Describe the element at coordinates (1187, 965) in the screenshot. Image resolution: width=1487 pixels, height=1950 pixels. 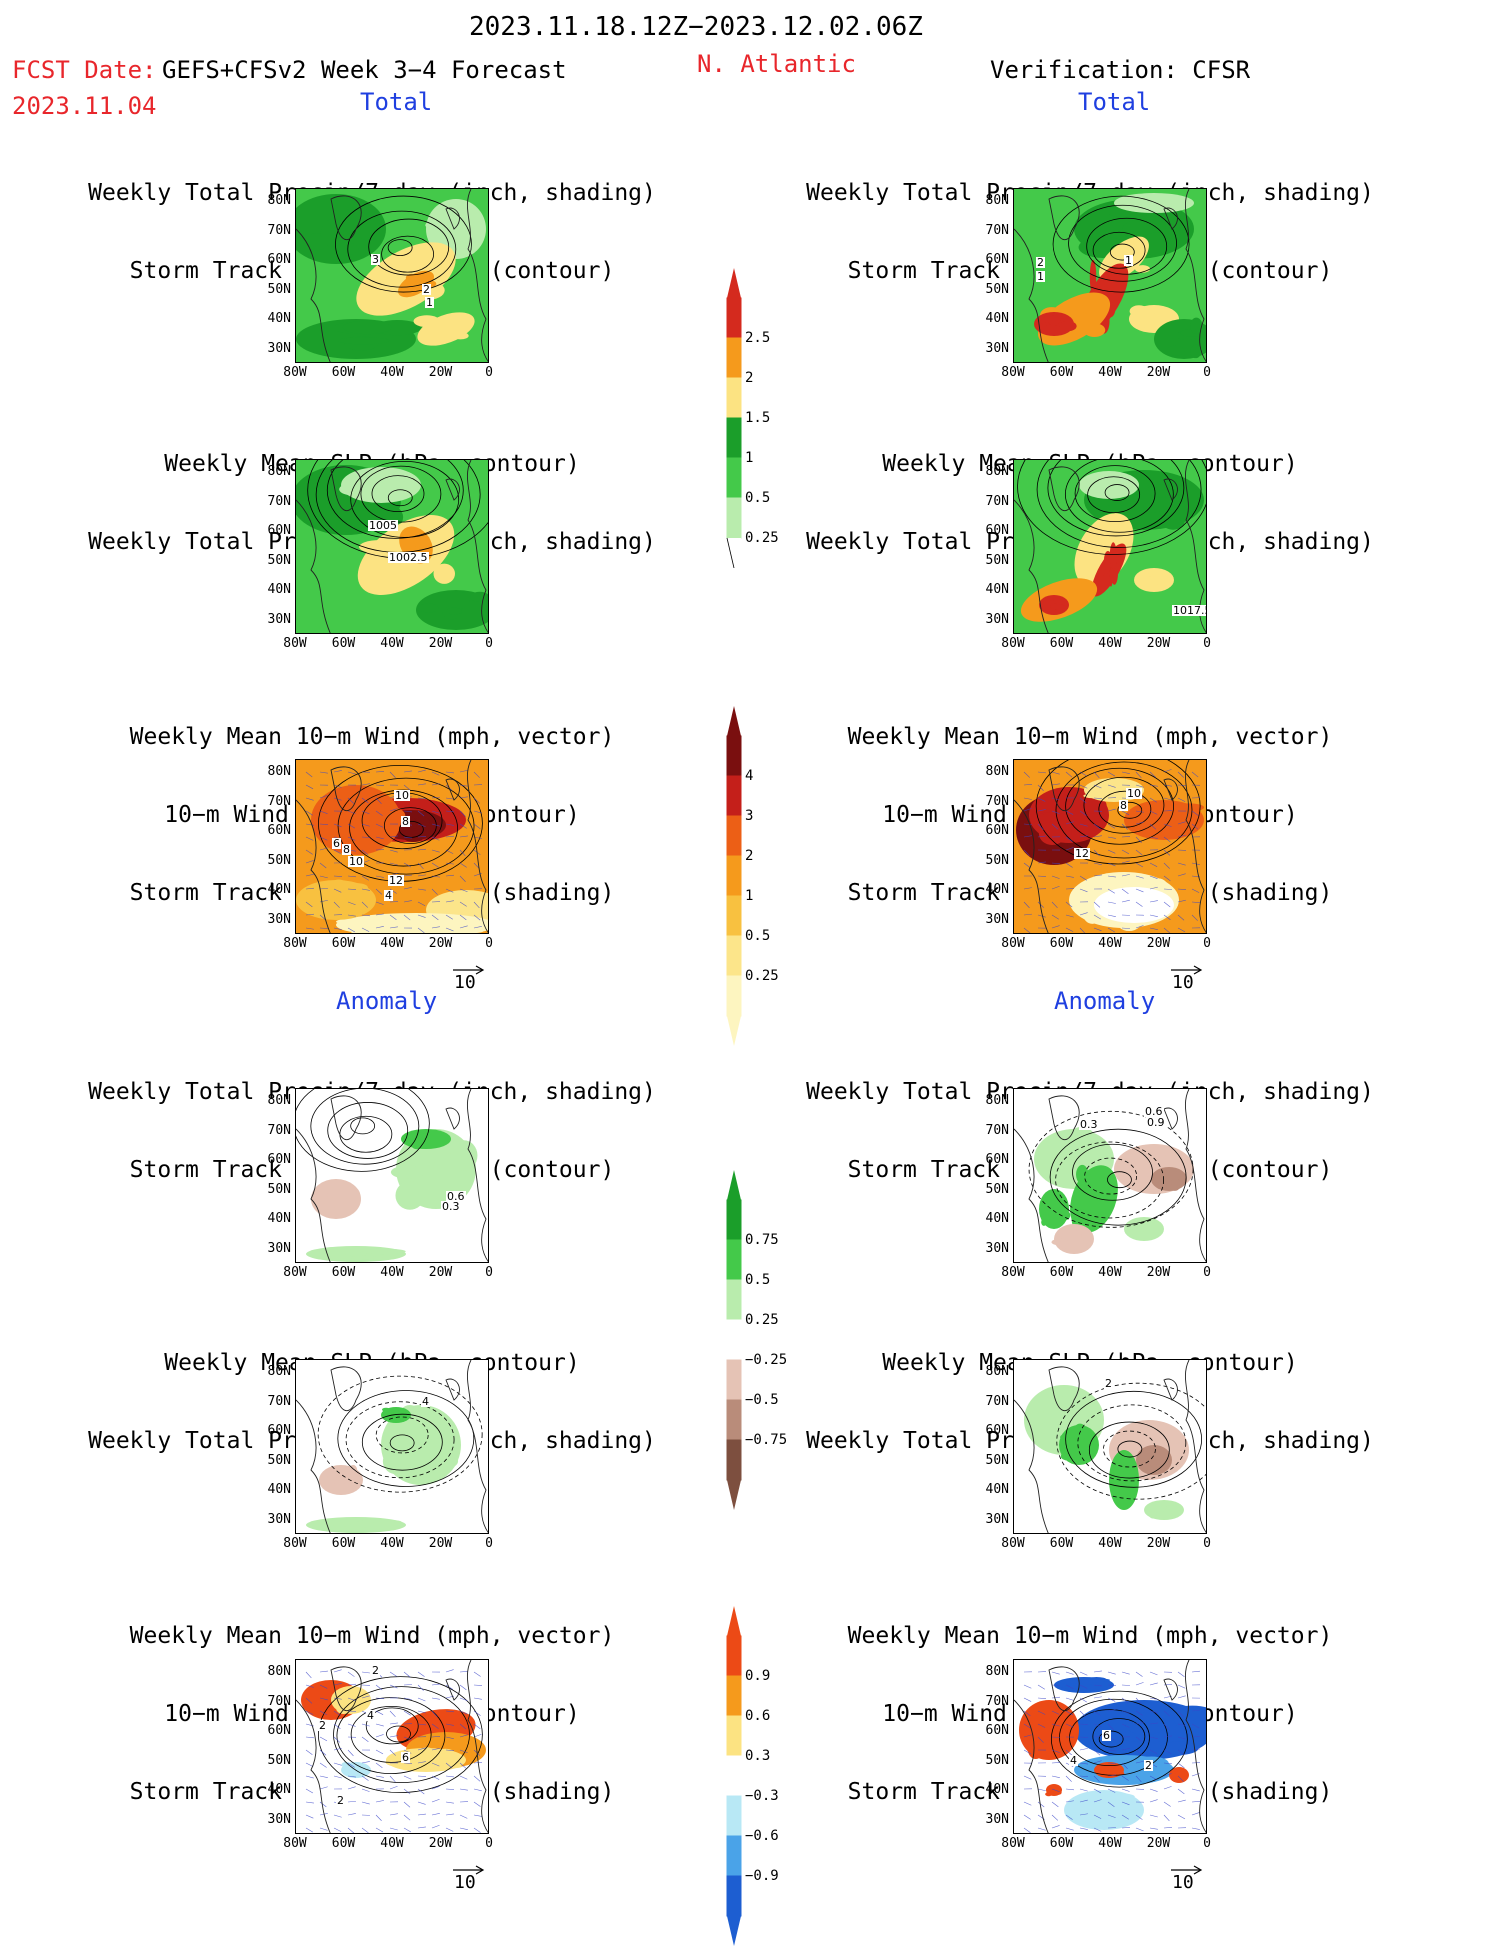
I see `vector-reference-arrow` at that location.